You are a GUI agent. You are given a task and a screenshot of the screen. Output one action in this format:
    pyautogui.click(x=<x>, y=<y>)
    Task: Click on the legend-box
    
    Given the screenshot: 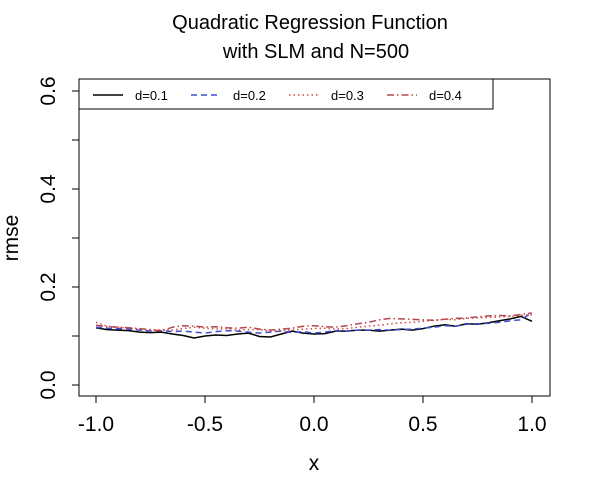 What is the action you would take?
    pyautogui.click(x=286, y=94)
    